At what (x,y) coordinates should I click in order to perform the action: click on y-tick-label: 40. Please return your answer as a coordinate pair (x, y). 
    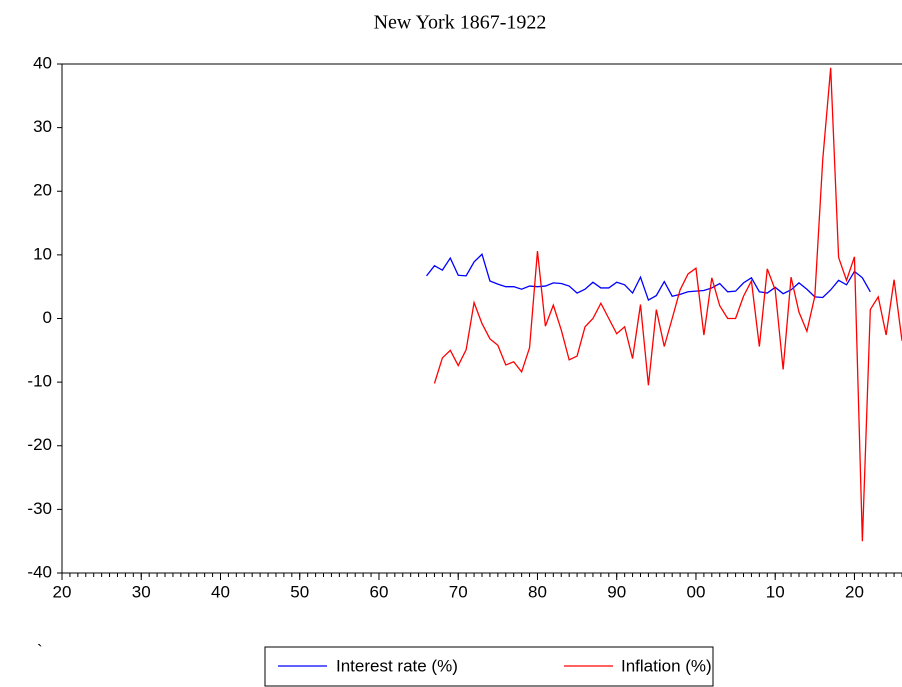
    Looking at the image, I should click on (42, 62).